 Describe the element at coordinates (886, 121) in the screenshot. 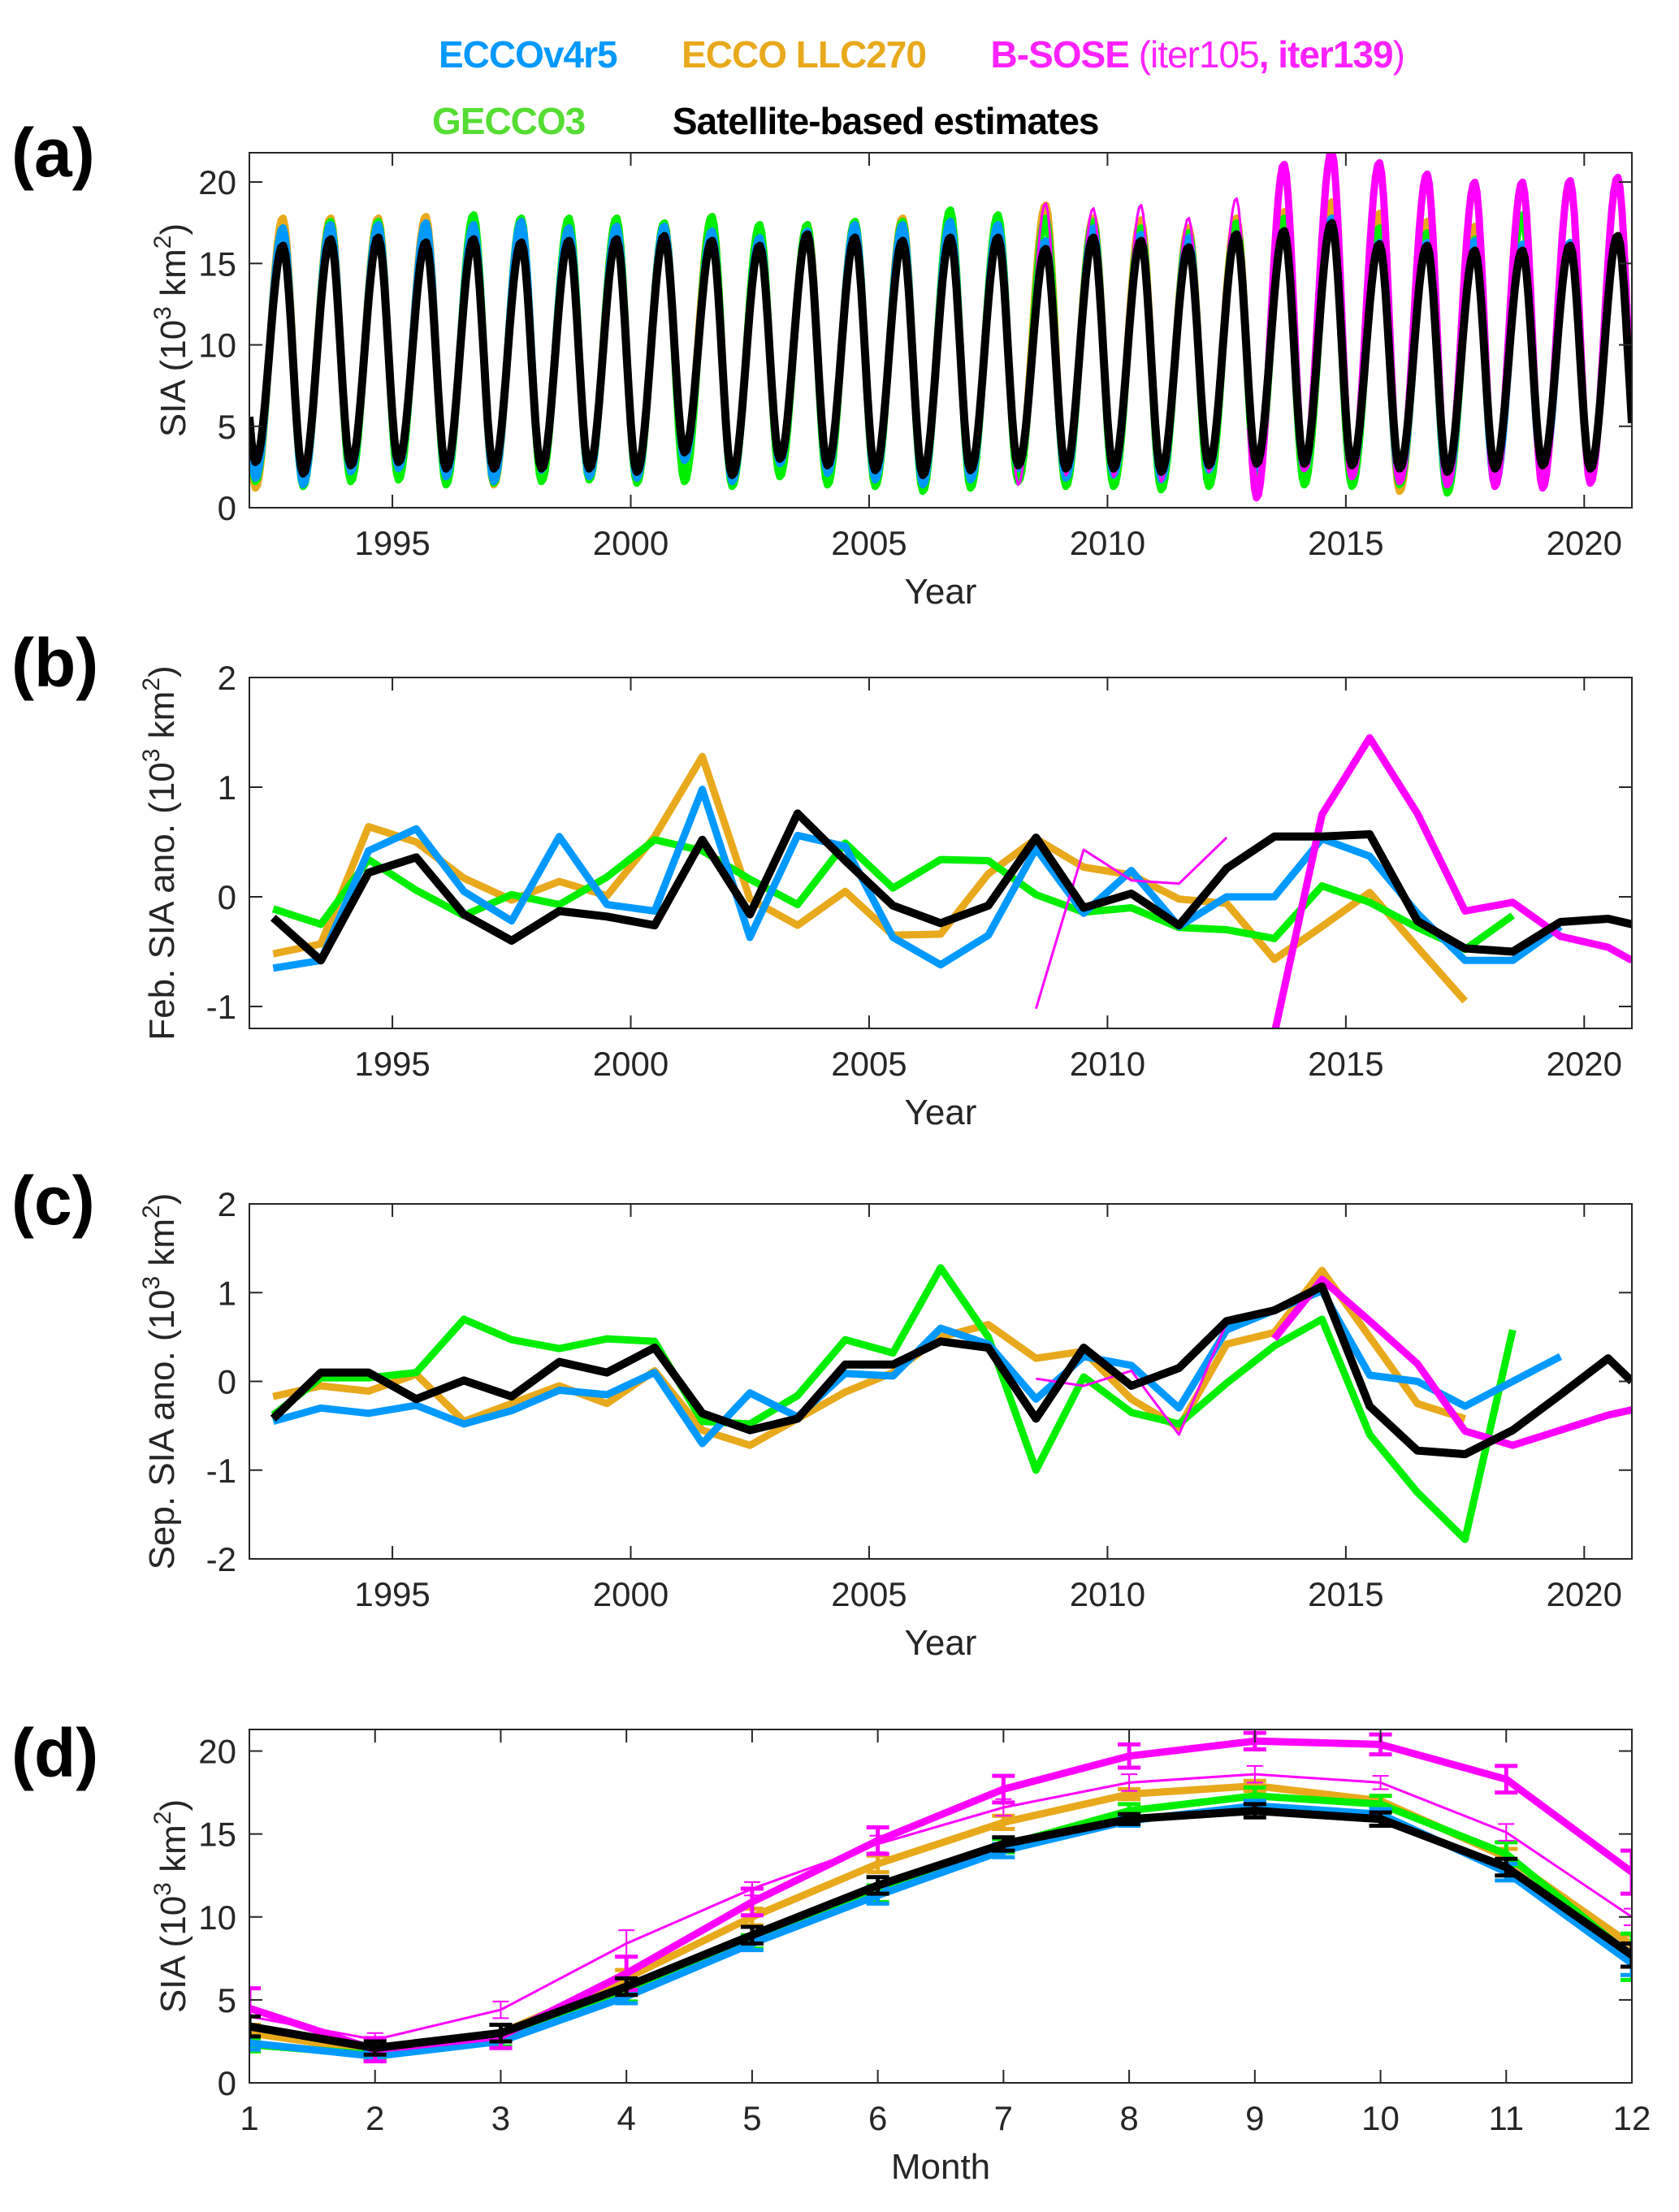

I see `legend-satellite: Satellite-based estimates` at that location.